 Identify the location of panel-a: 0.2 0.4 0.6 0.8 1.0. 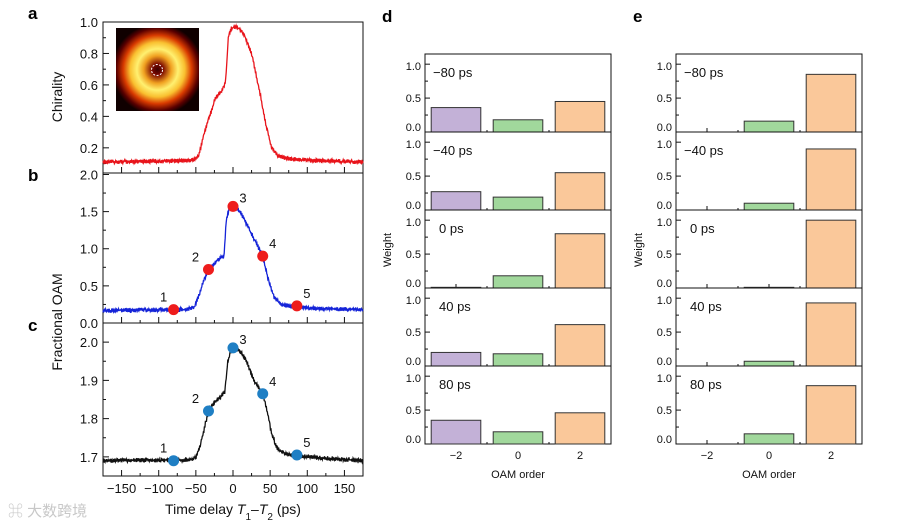
(222, 94).